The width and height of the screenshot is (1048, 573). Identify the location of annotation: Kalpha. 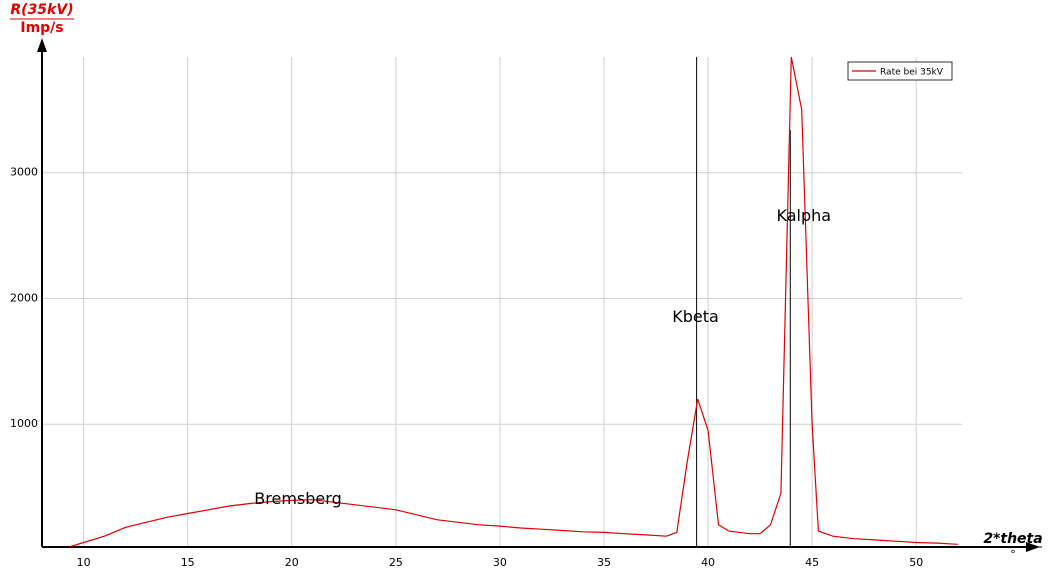
(804, 215).